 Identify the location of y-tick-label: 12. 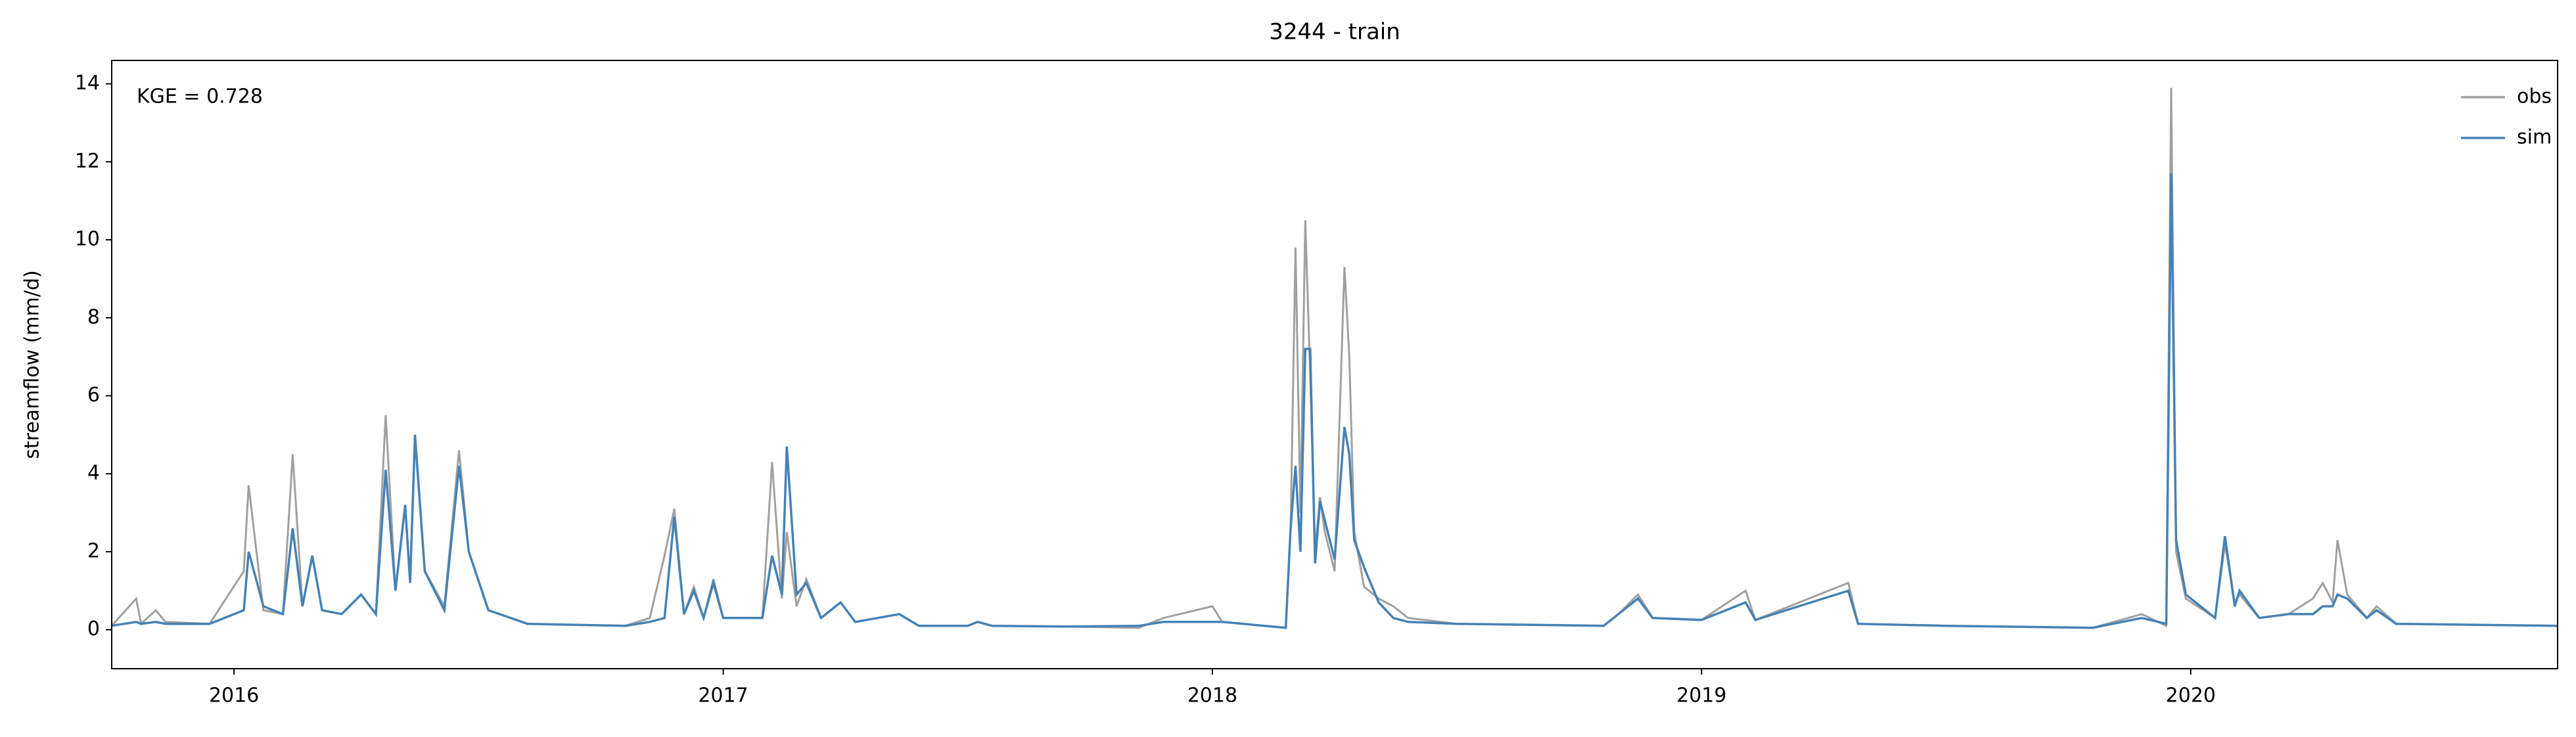
(88, 161).